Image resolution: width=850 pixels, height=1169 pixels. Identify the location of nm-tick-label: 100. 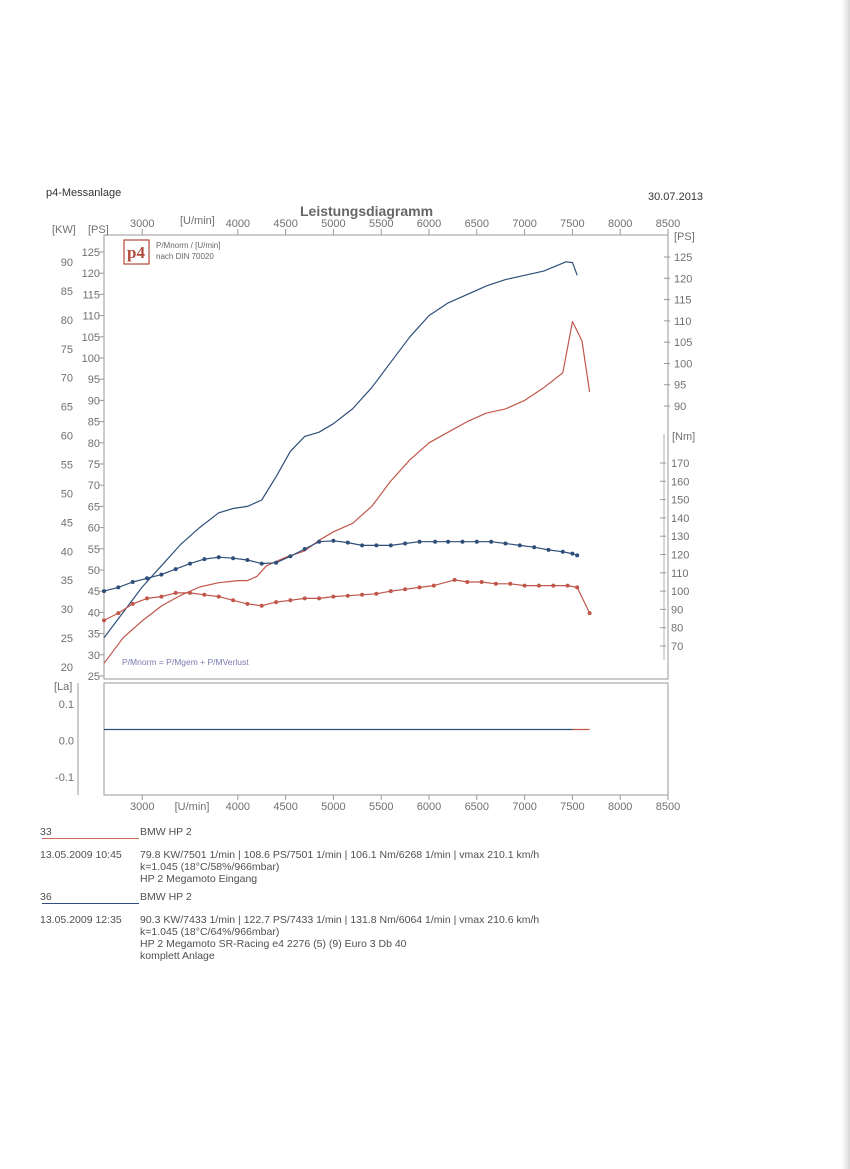
(680, 592).